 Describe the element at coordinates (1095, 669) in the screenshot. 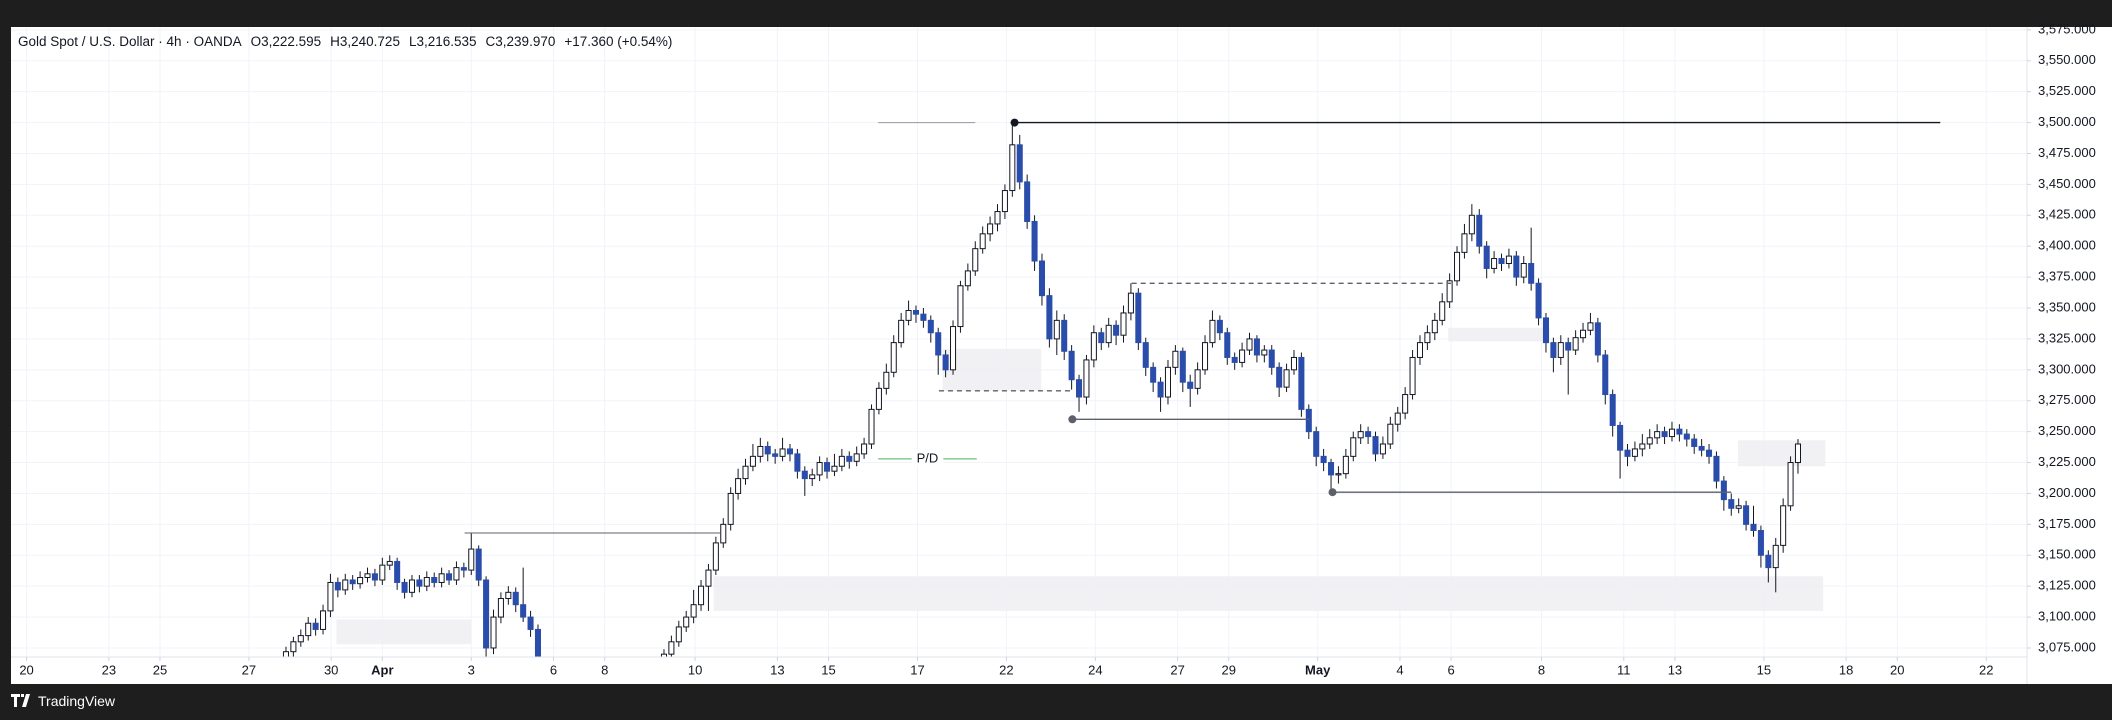

I see `x-tick-label: 24` at that location.